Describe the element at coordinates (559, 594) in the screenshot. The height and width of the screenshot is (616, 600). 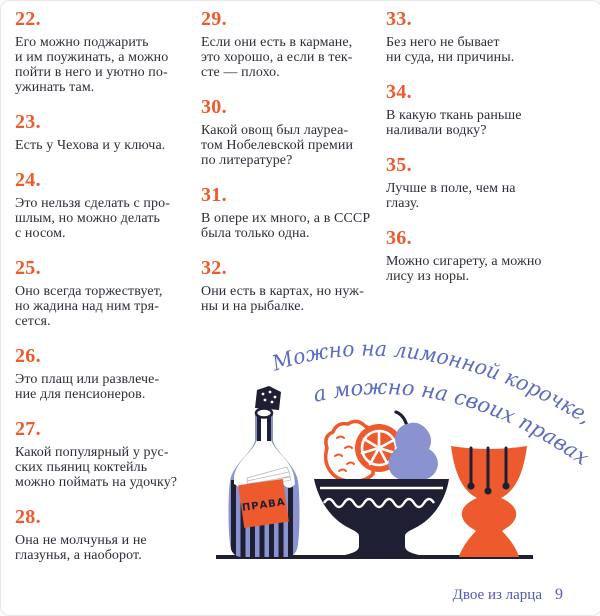
I see `footer-page-number: 9` at that location.